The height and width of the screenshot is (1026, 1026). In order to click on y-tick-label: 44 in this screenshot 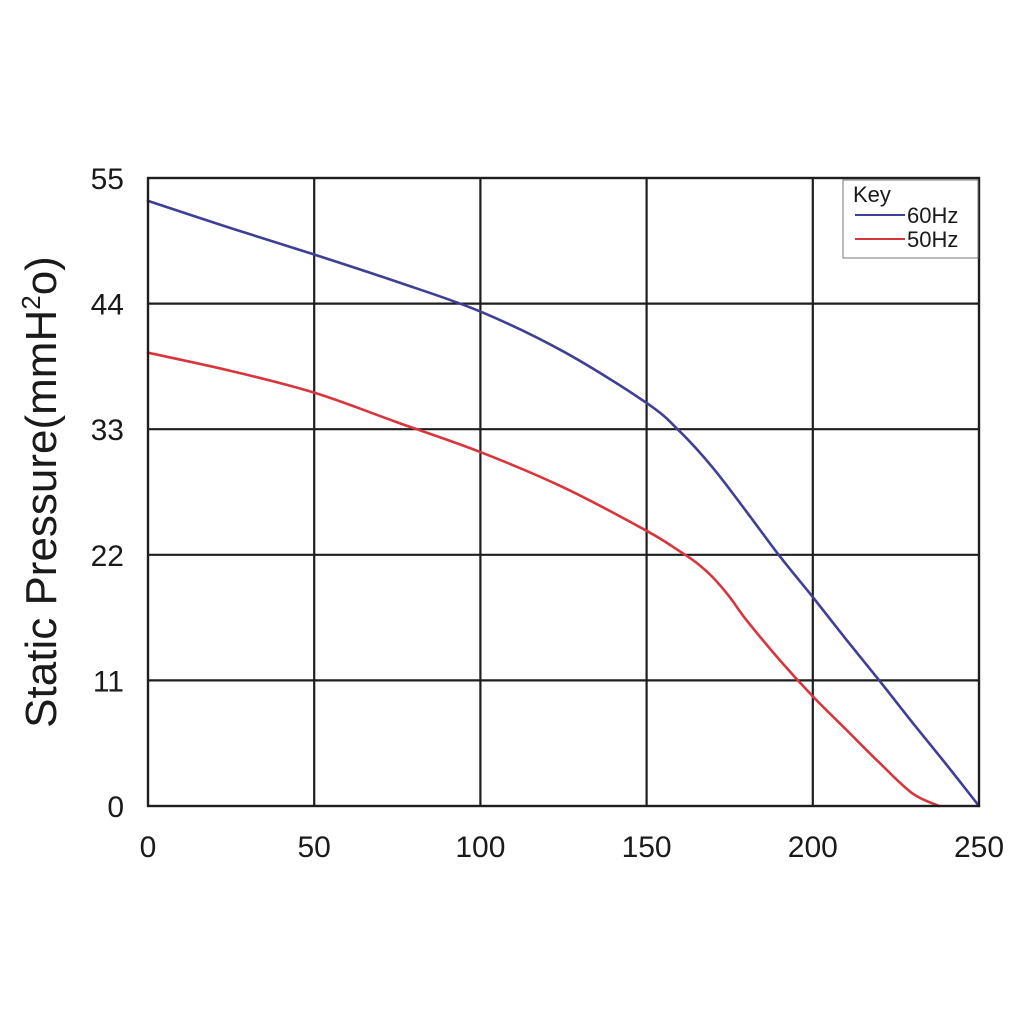, I will do `click(107, 305)`.